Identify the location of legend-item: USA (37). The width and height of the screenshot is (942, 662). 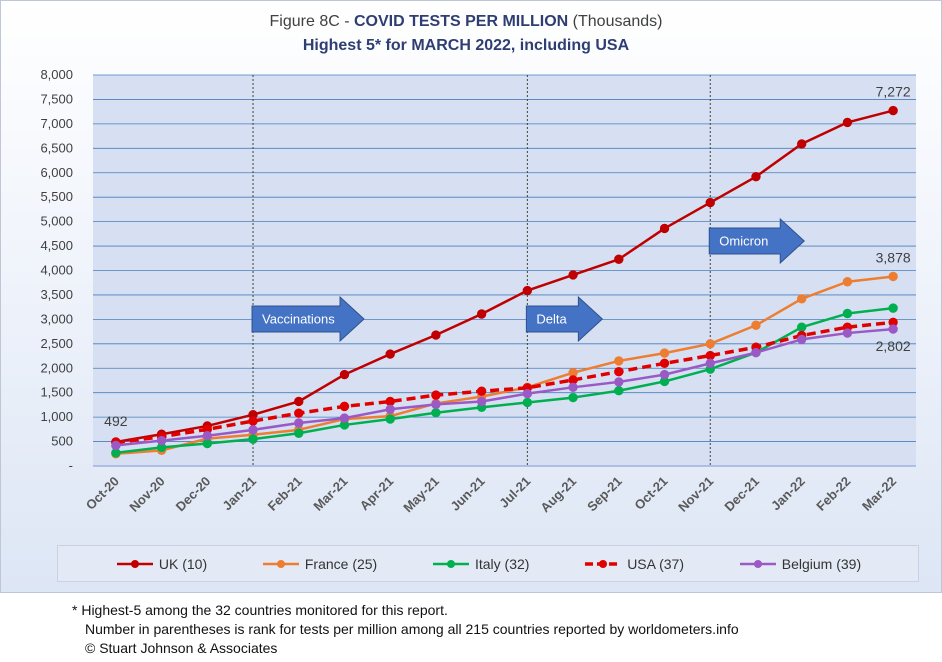
(633, 564).